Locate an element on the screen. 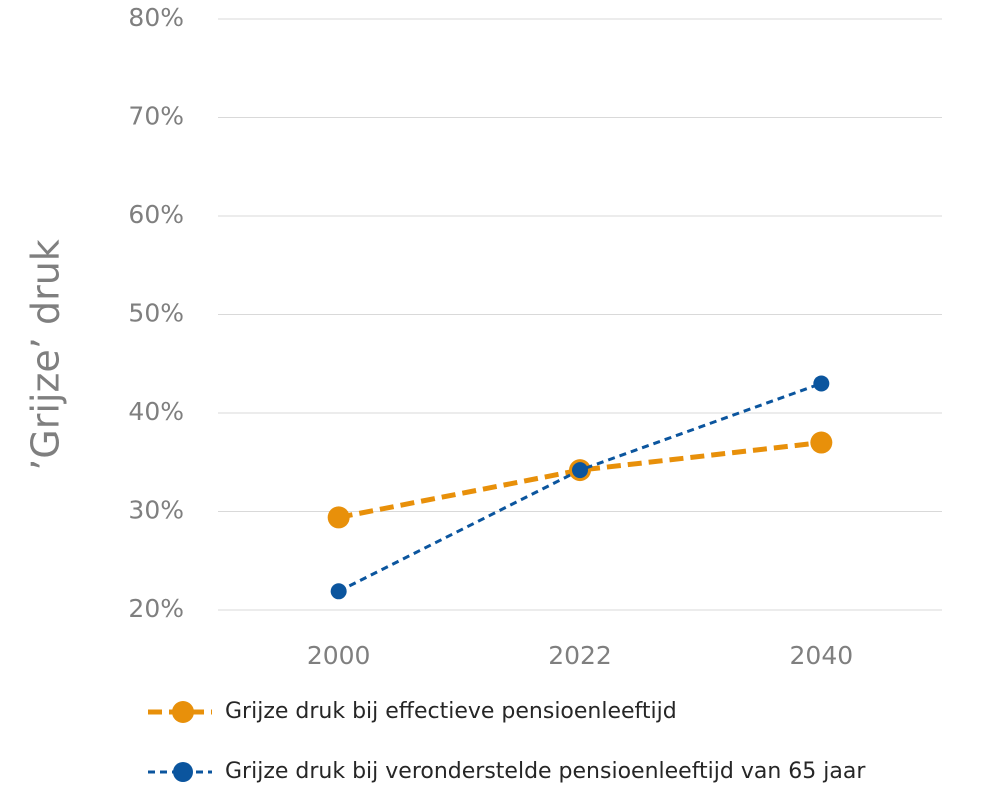 The image size is (990, 787). y-tick-label: 50% is located at coordinates (156, 313).